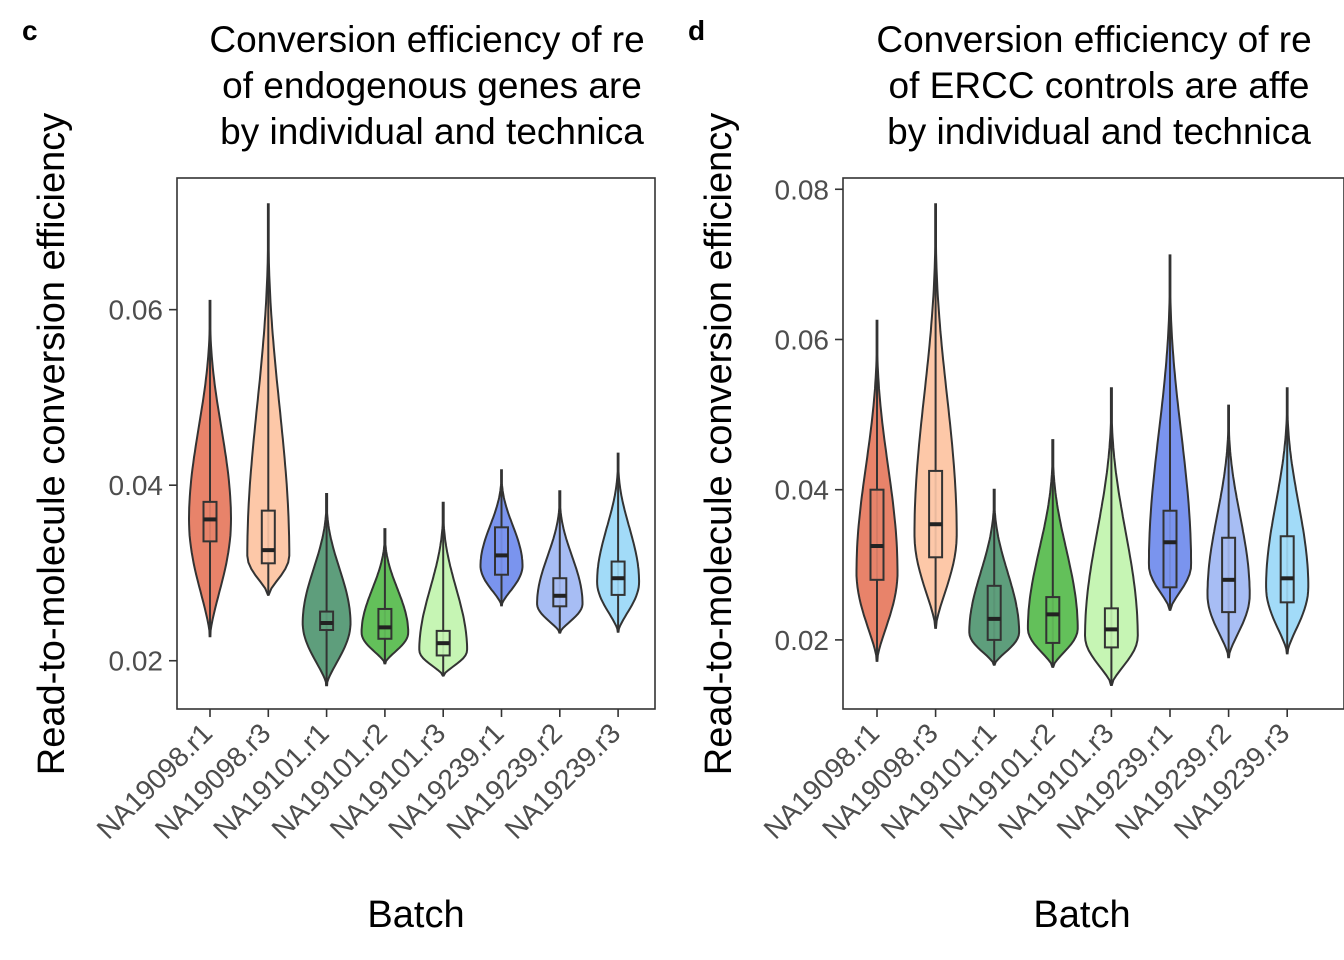 Image resolution: width=1344 pixels, height=960 pixels. Describe the element at coordinates (432, 85) in the screenshot. I see `chart-title-line-2: of endogenous genes are` at that location.